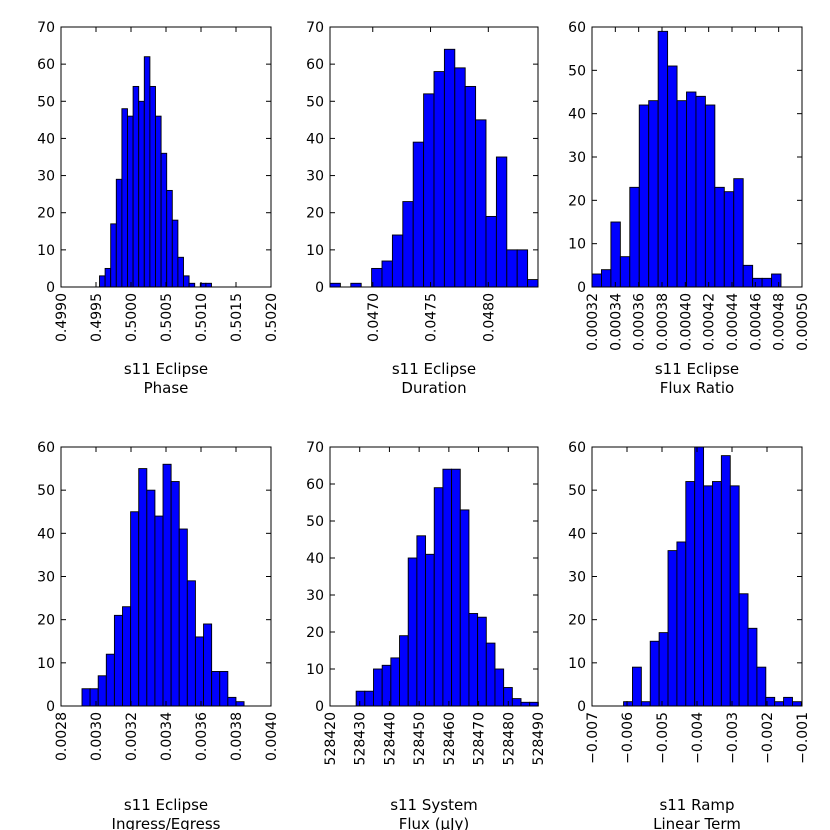 The height and width of the screenshot is (830, 830). I want to click on x-tick-label: 528430, so click(361, 738).